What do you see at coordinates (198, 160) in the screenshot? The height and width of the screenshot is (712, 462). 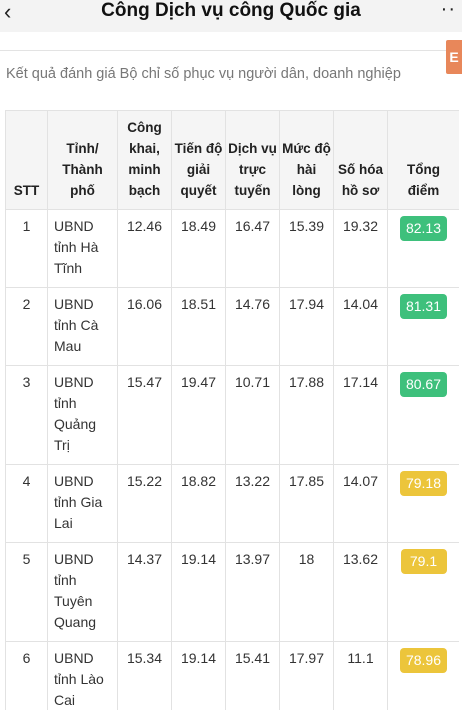 I see `header-tien-do: Tiến độ giải quyết` at bounding box center [198, 160].